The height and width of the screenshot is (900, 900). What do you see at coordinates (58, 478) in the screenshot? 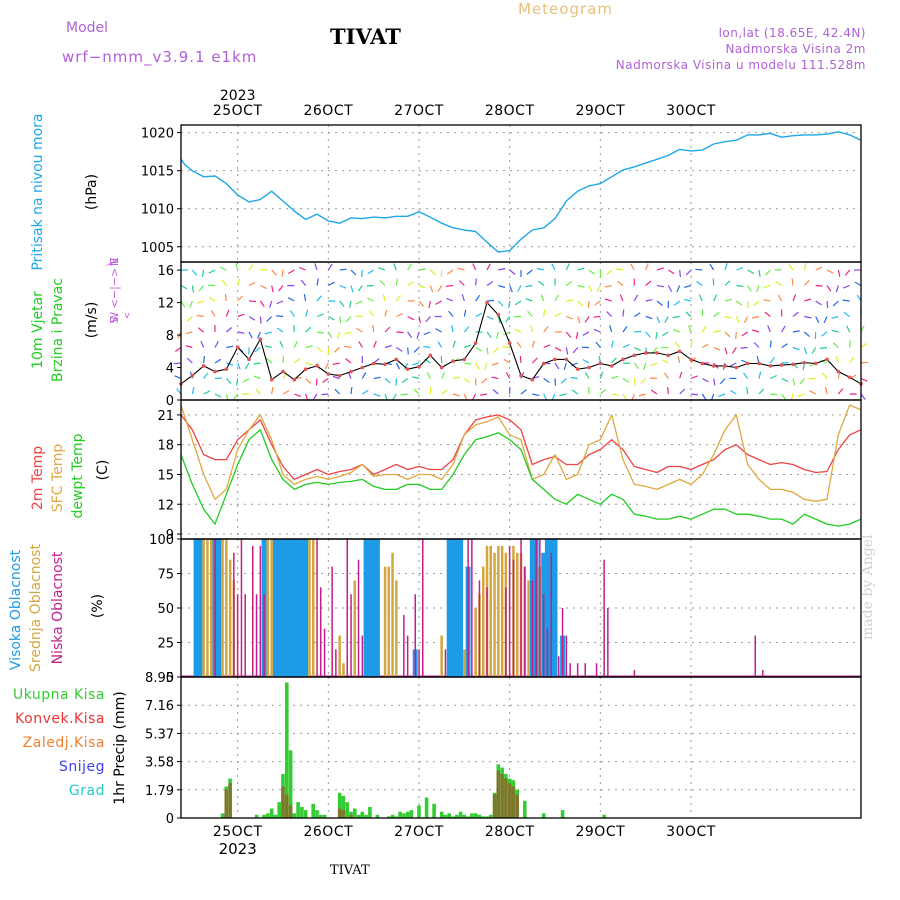
I see `temp-ylabel-sfc: SFC Temp` at bounding box center [58, 478].